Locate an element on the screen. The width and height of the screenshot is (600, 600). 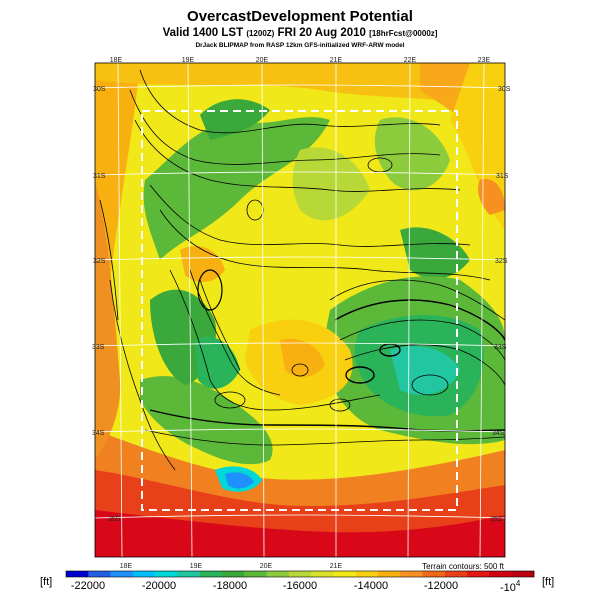
colorbar-tick: -14000 is located at coordinates (371, 586).